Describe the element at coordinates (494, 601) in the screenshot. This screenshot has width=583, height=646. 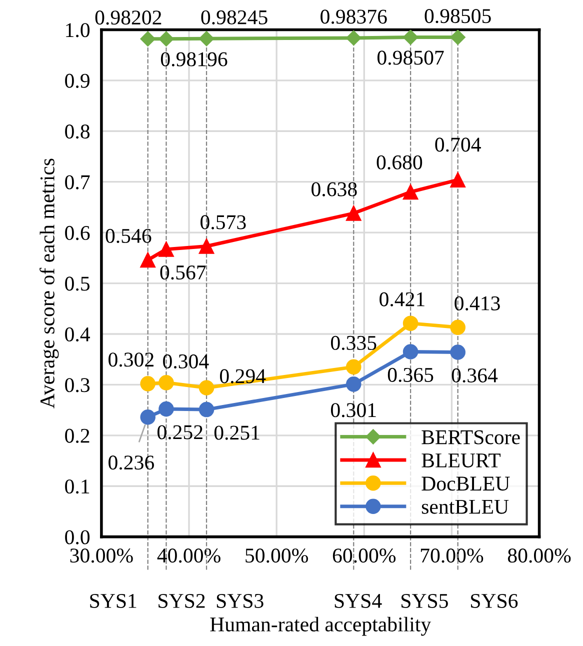
I see `ref-line-label: SYS6` at that location.